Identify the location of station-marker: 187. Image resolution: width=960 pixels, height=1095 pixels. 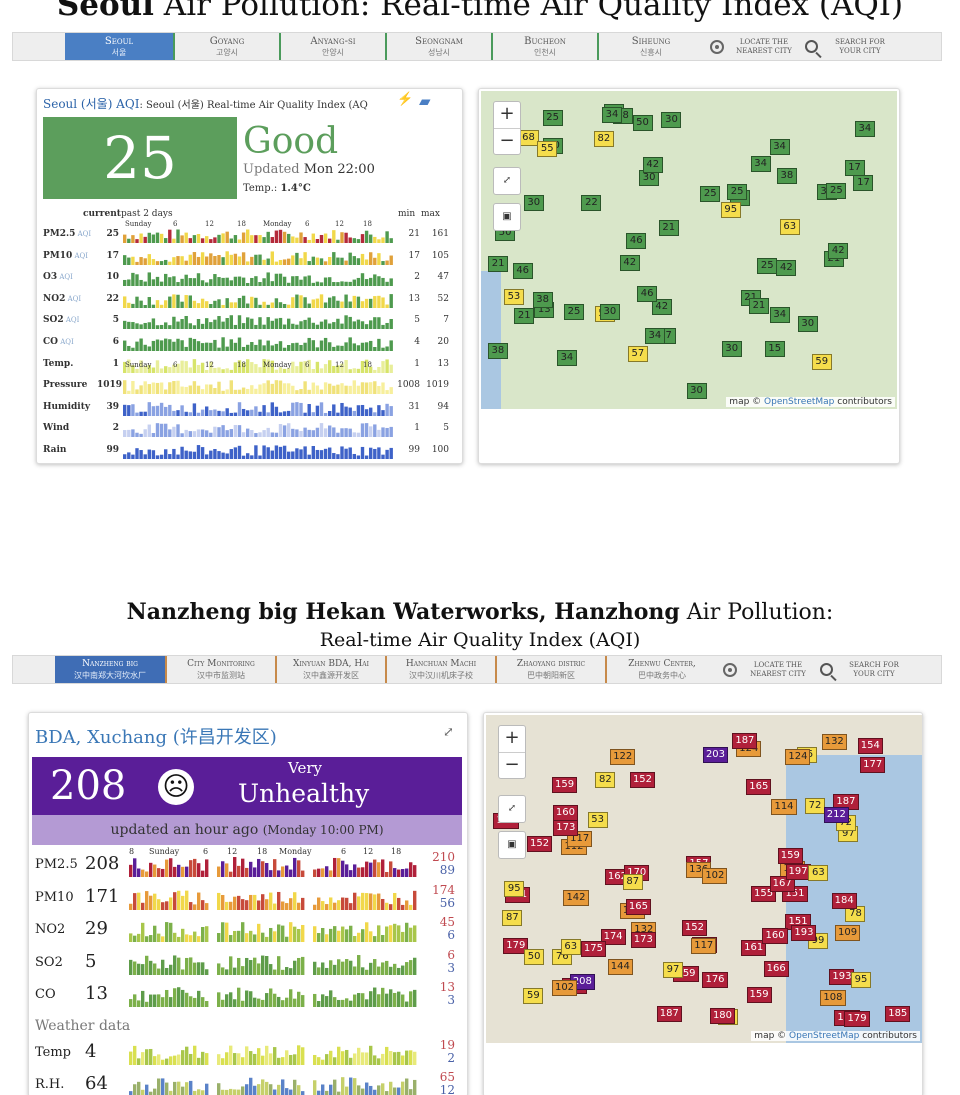
(669, 1013).